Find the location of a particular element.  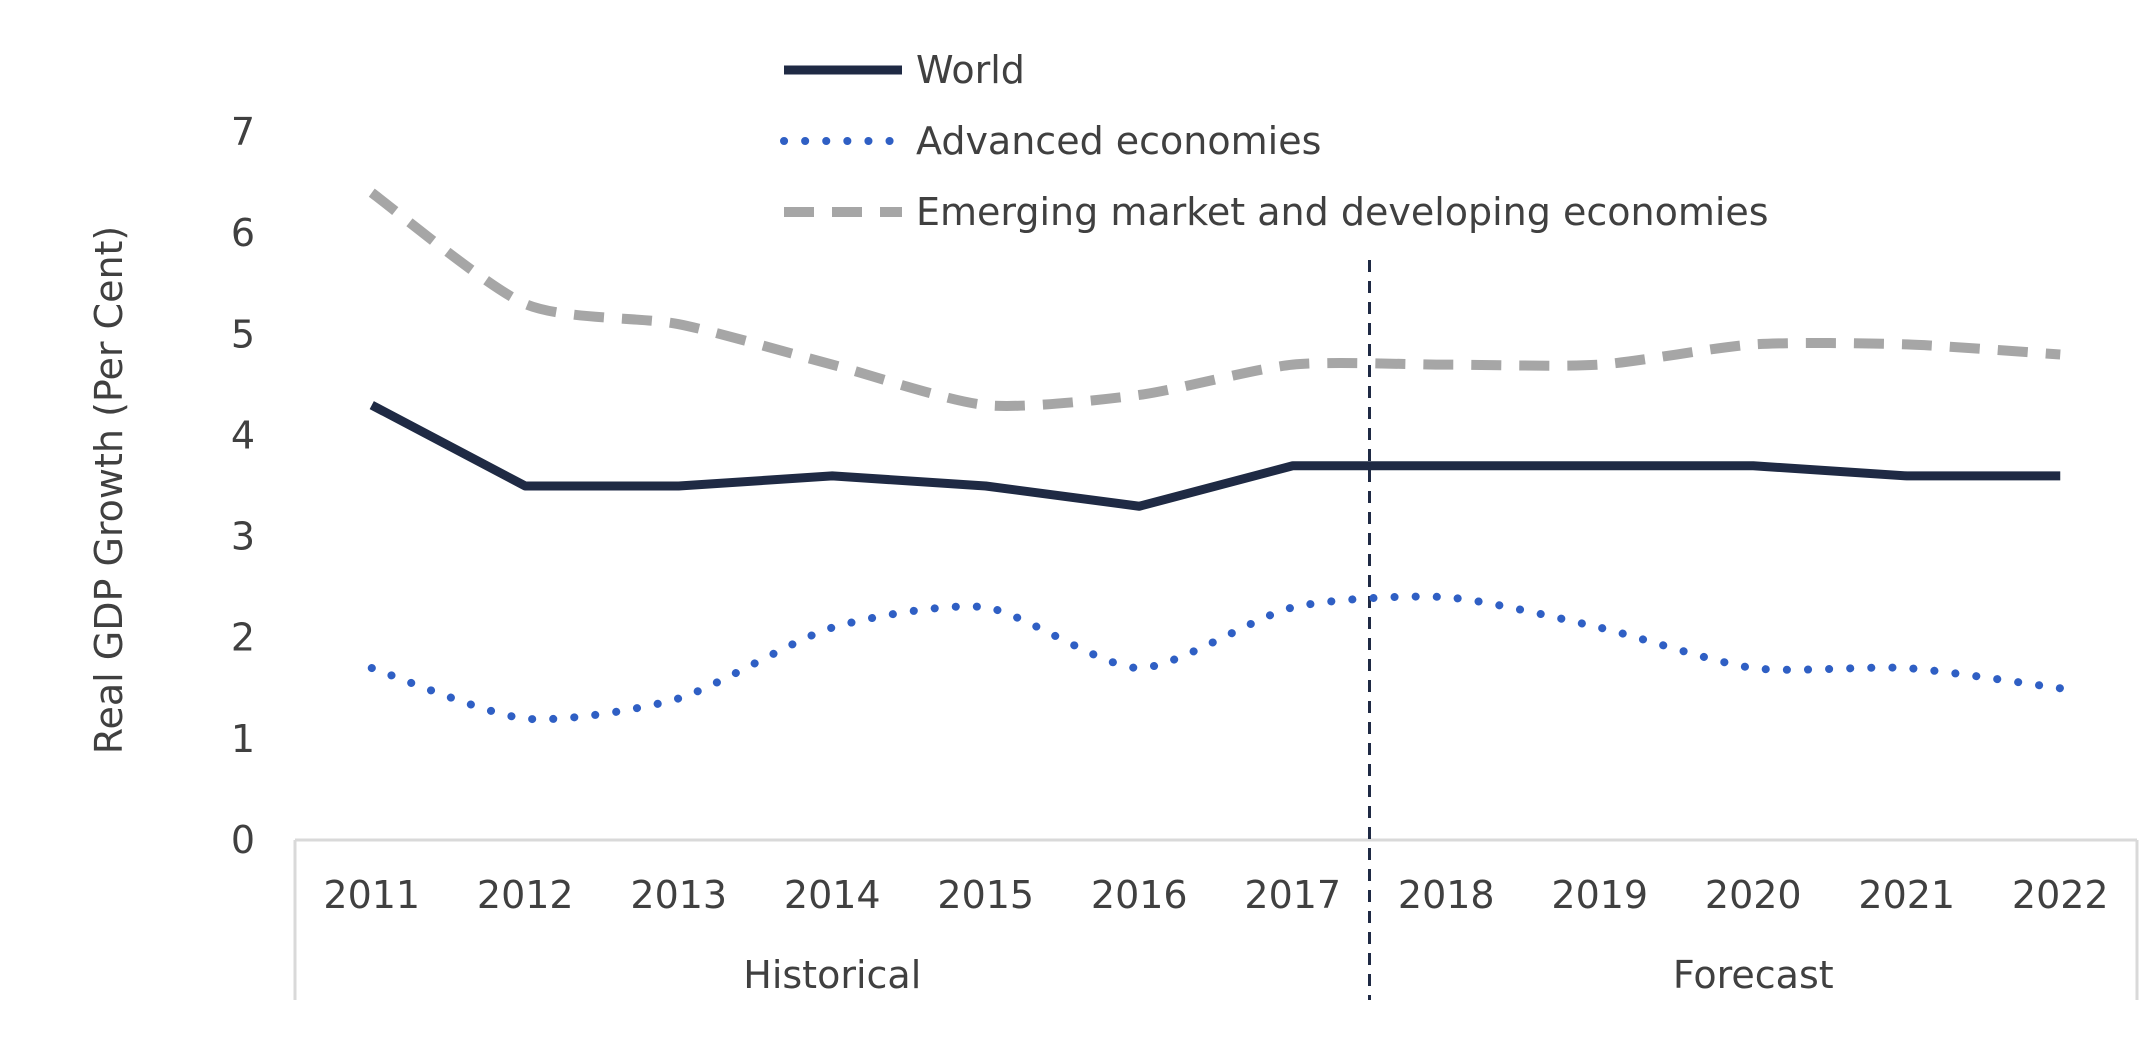

x-group-label: Historical is located at coordinates (832, 975).